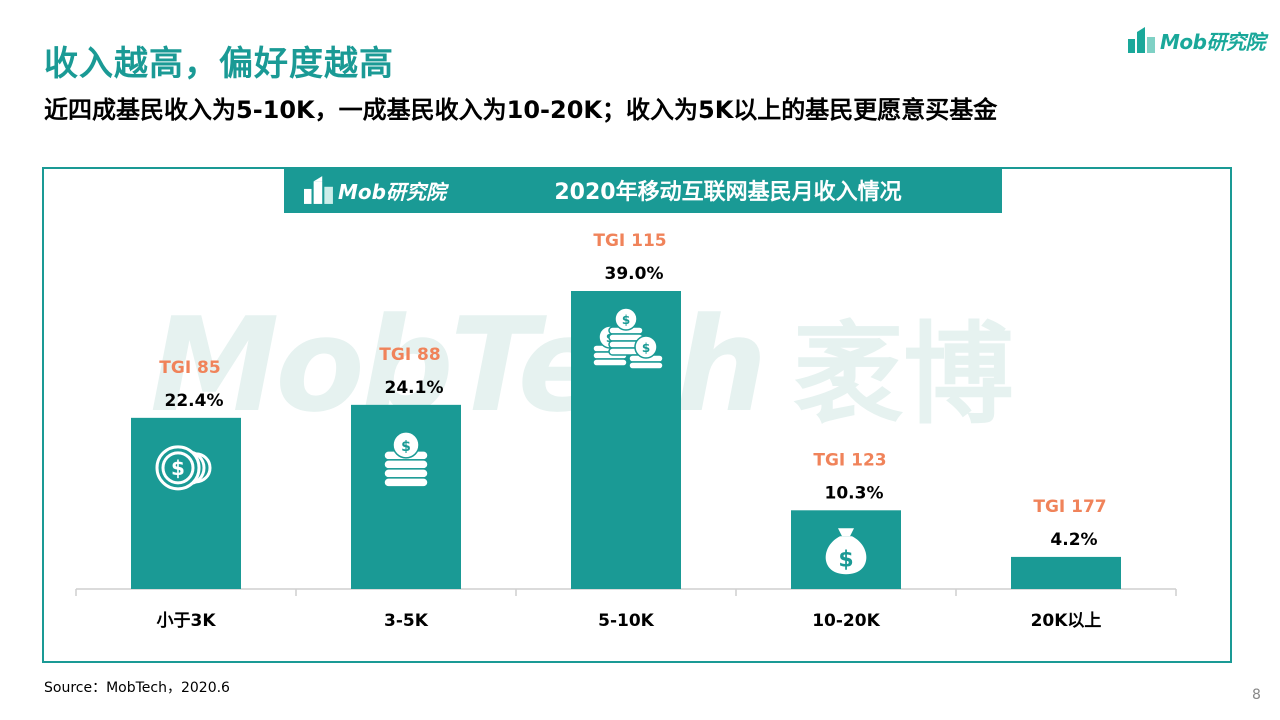  I want to click on value-label: 39.0%, so click(634, 274).